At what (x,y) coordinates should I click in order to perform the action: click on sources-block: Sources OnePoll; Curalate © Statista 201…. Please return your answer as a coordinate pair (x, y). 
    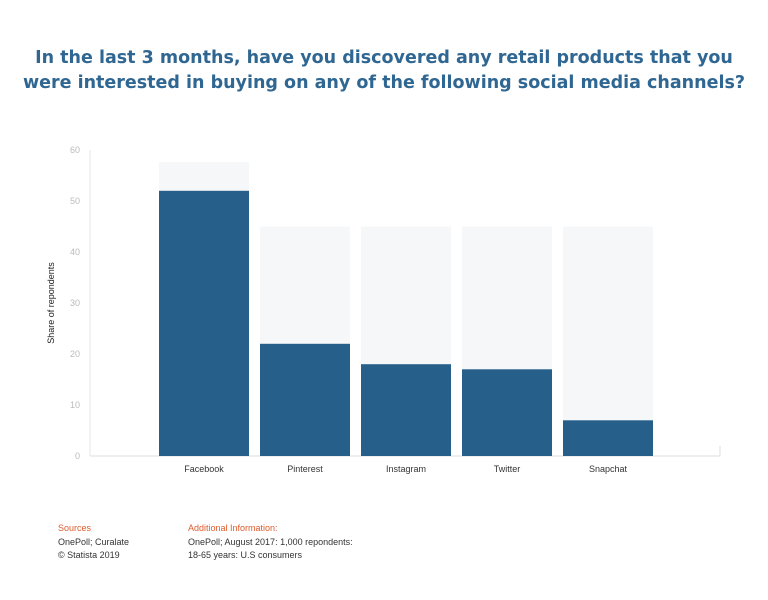
    Looking at the image, I should click on (93, 542).